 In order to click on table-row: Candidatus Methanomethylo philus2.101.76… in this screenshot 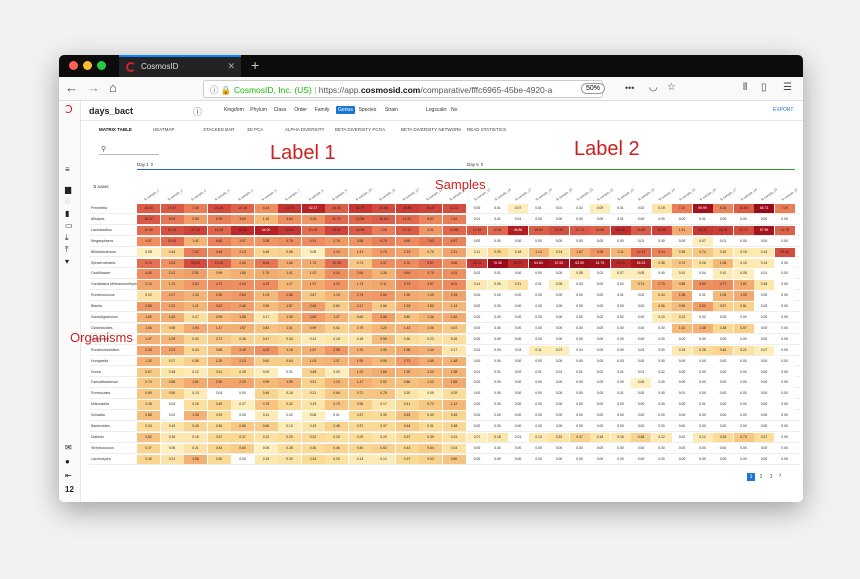, I will do `click(445, 285)`.